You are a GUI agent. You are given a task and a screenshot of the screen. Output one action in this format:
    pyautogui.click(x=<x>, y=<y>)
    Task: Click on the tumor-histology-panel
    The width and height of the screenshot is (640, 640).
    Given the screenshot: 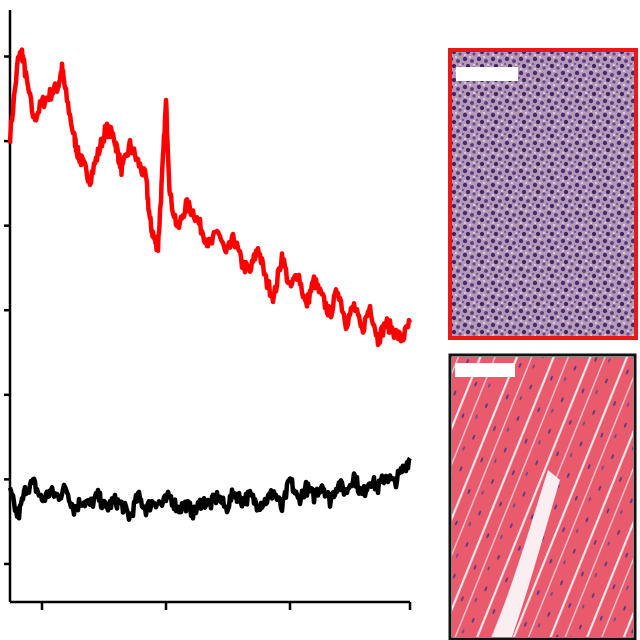 What is the action you would take?
    pyautogui.click(x=543, y=194)
    